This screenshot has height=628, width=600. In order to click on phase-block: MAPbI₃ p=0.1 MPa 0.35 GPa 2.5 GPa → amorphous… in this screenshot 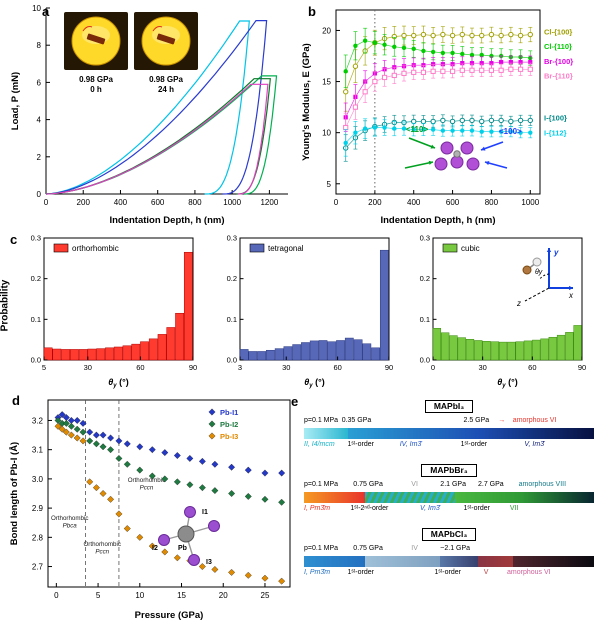, I will do `click(449, 423)`.